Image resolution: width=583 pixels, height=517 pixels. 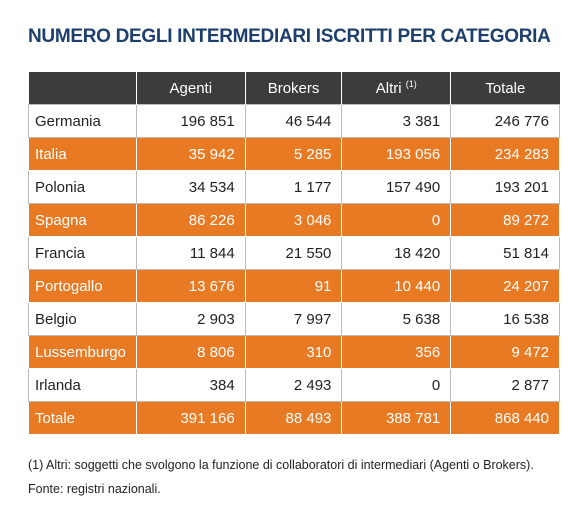 What do you see at coordinates (505, 253) in the screenshot?
I see `cell: 51 814` at bounding box center [505, 253].